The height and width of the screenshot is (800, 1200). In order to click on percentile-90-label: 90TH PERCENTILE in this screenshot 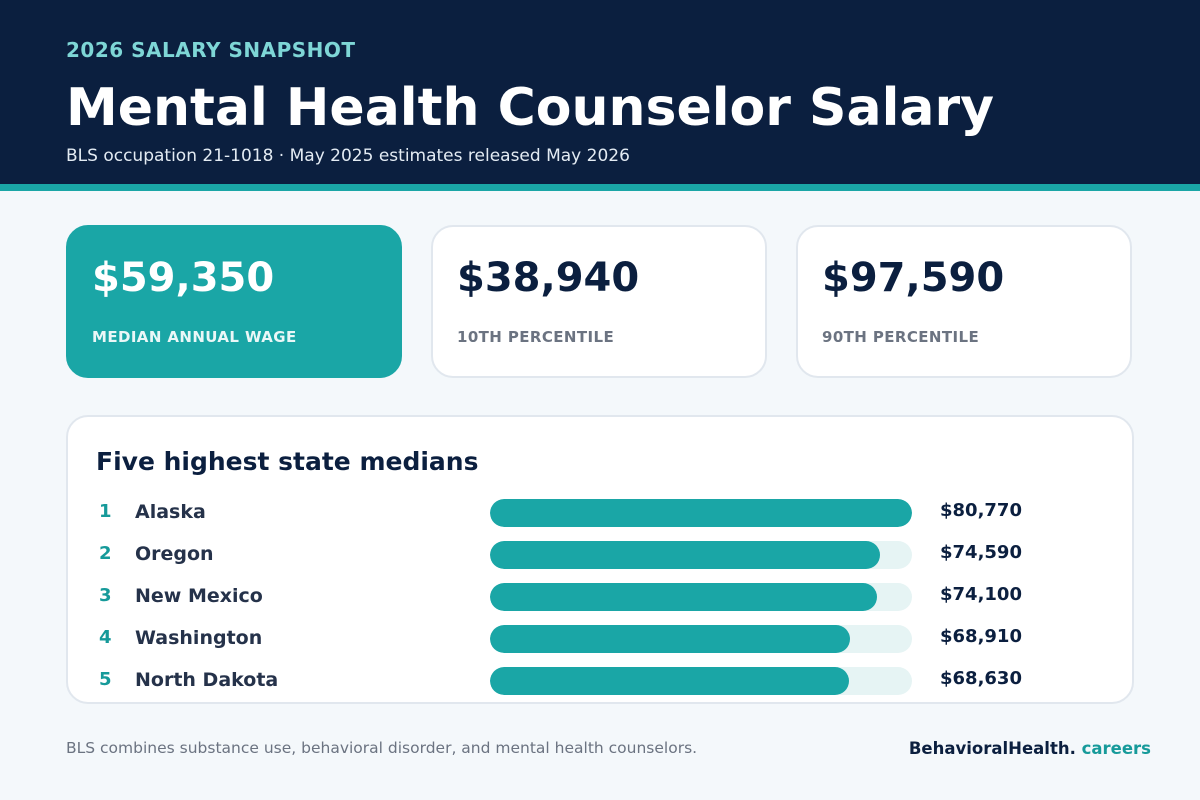, I will do `click(901, 337)`.